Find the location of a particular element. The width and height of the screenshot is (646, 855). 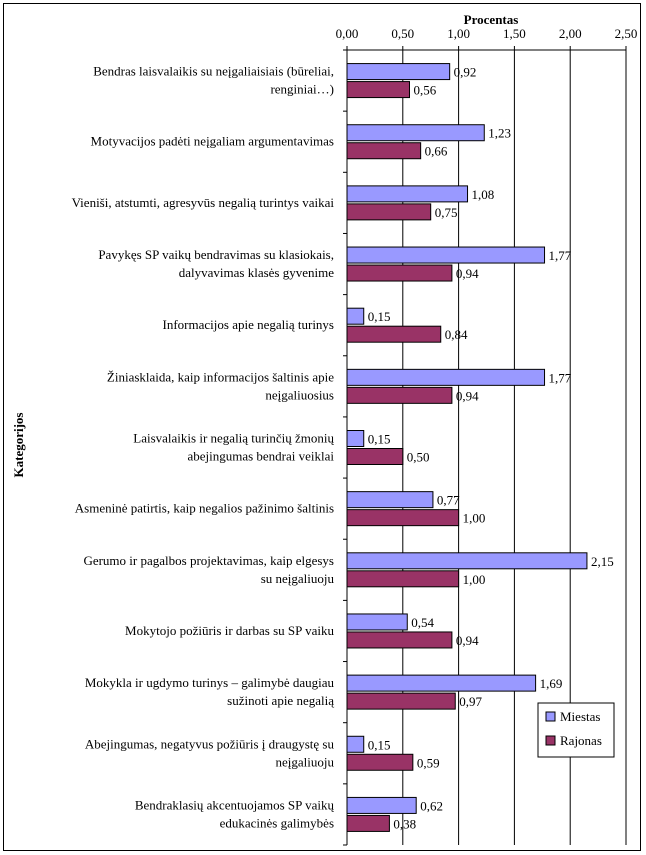

category-label-line: Laisvalaikis ir negalią turinčių žmonių is located at coordinates (233, 438).